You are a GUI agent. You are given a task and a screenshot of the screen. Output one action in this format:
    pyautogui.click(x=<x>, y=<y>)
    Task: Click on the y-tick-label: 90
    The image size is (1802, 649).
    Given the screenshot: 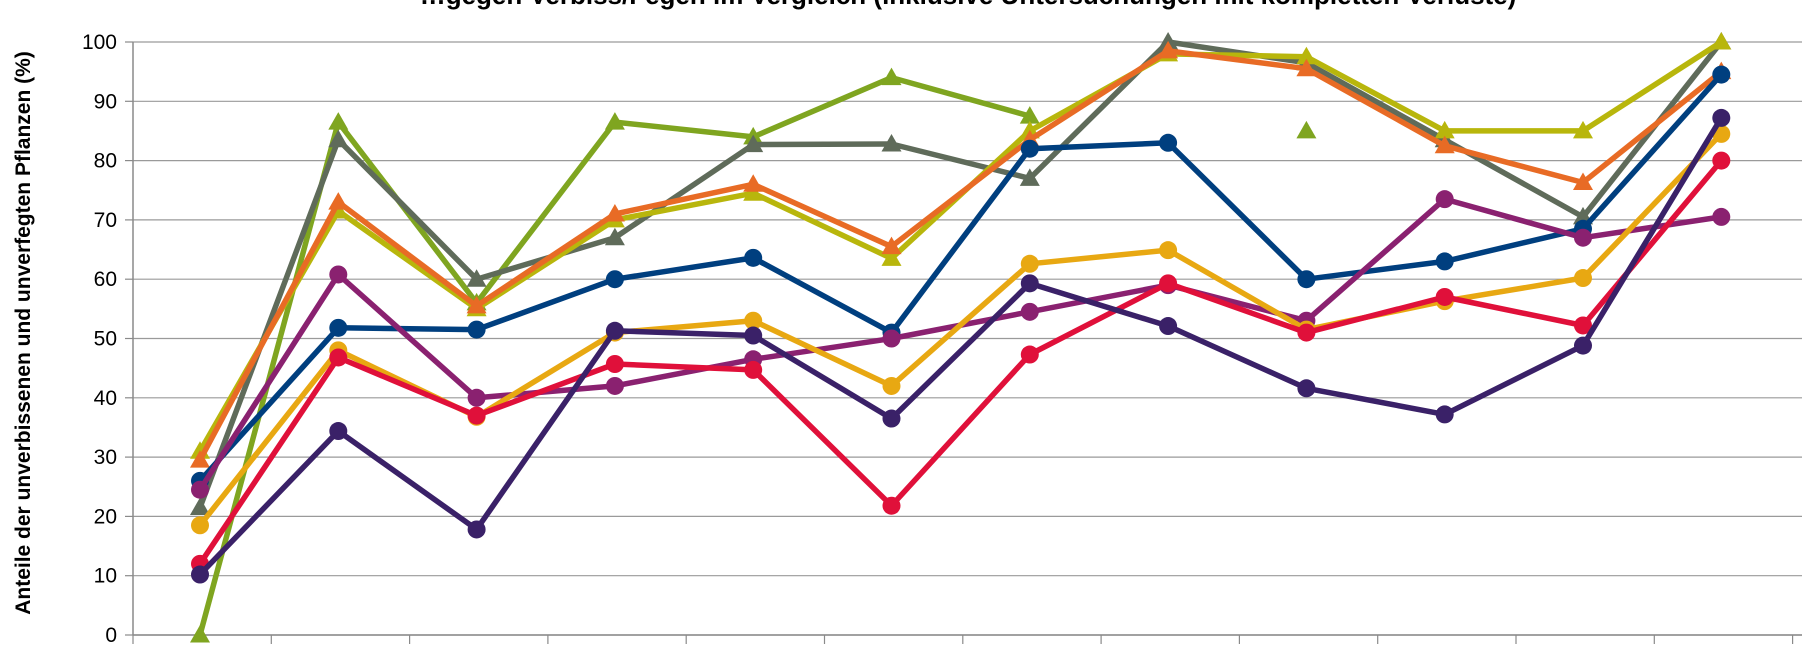 What is the action you would take?
    pyautogui.click(x=105, y=101)
    